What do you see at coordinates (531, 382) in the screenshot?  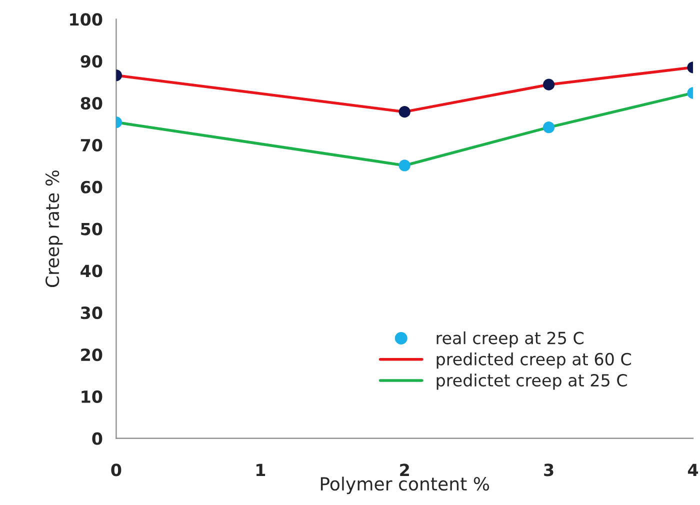 I see `legend-label: predictet creep at 25 C` at bounding box center [531, 382].